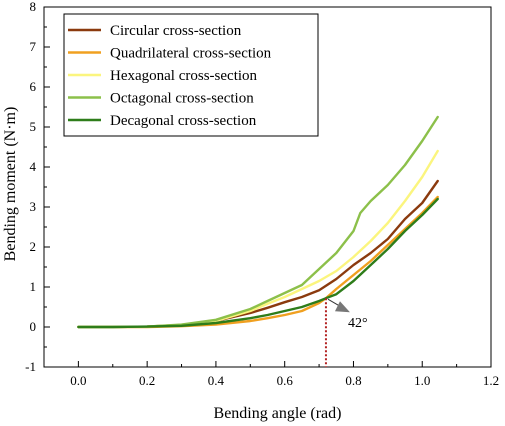 The height and width of the screenshot is (426, 505). I want to click on x-tick-label: 0.8, so click(353, 380).